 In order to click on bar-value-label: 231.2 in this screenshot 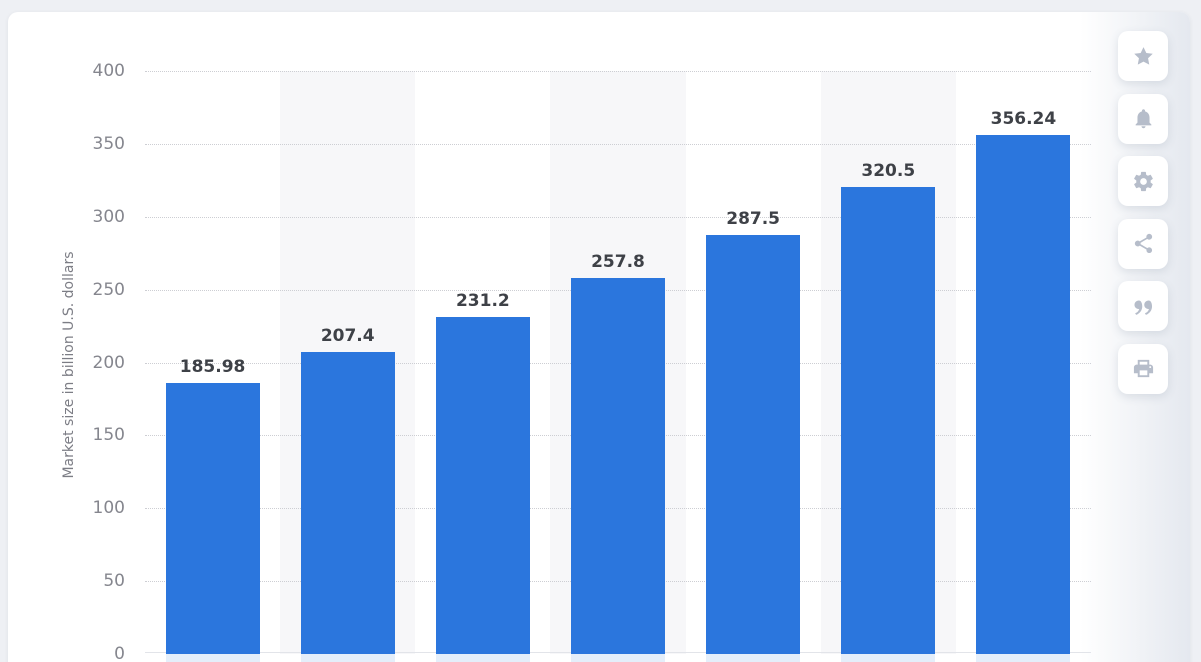, I will do `click(482, 301)`.